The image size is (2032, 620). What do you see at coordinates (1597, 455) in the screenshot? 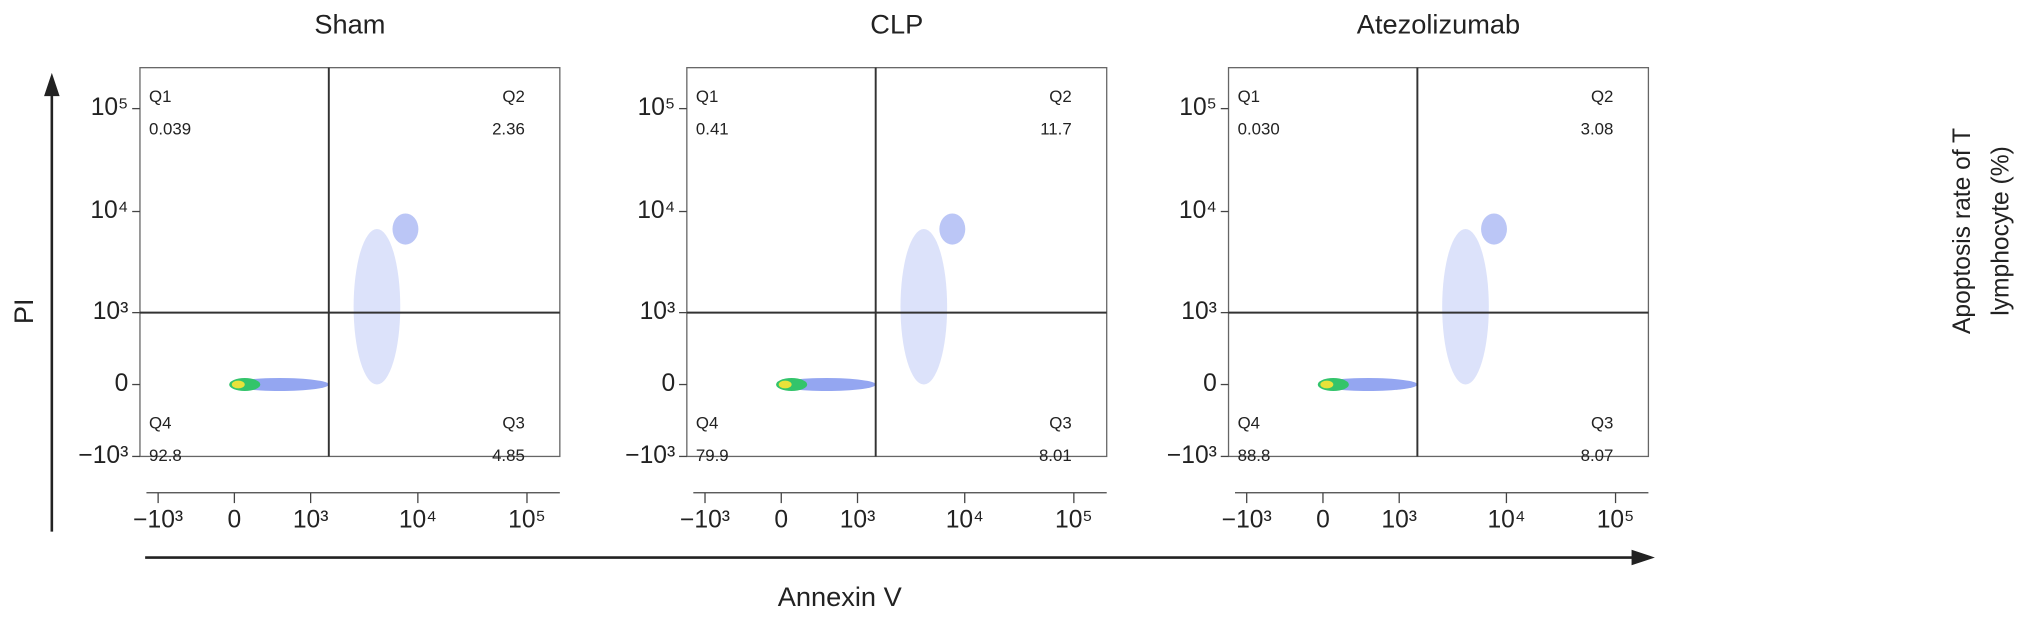
I see `quadrant-value: 8.07` at bounding box center [1597, 455].